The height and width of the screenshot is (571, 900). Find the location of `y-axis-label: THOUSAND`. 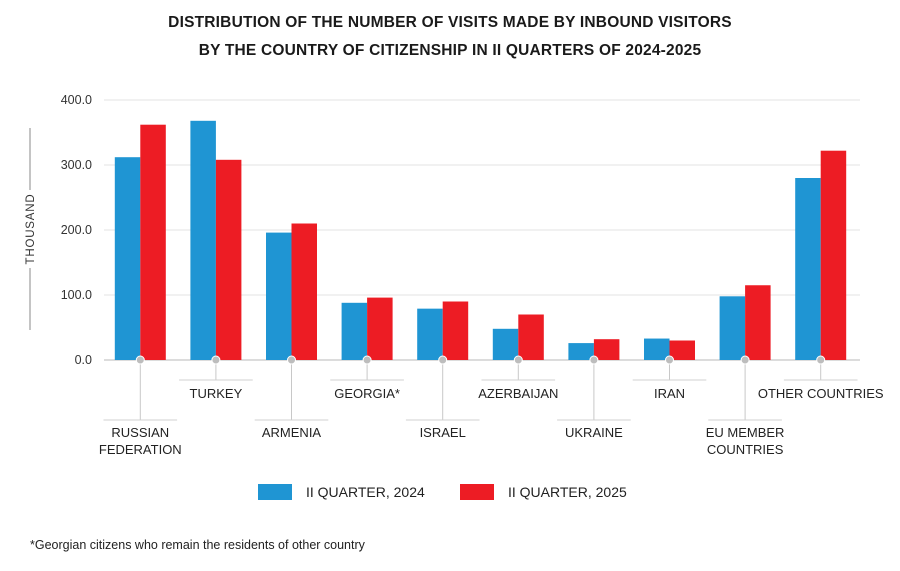

y-axis-label: THOUSAND is located at coordinates (31, 229).